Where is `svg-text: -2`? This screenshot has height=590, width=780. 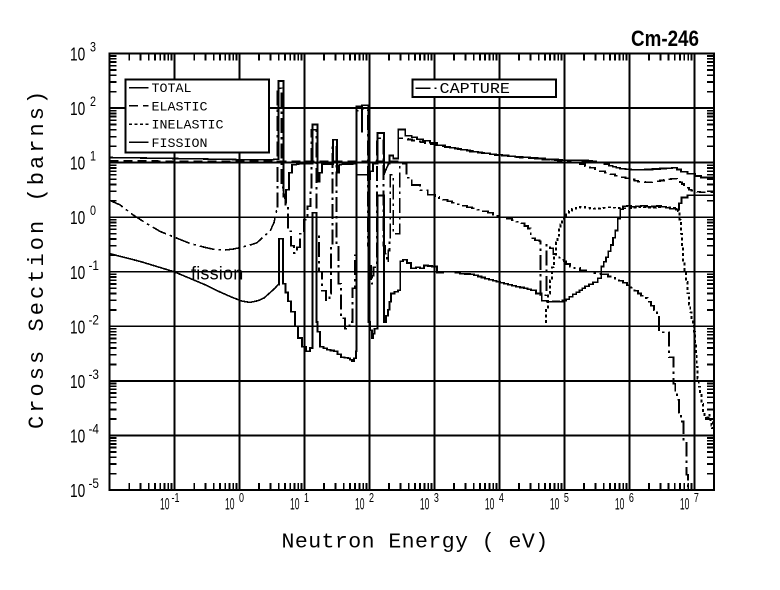 svg-text: -2 is located at coordinates (94, 319).